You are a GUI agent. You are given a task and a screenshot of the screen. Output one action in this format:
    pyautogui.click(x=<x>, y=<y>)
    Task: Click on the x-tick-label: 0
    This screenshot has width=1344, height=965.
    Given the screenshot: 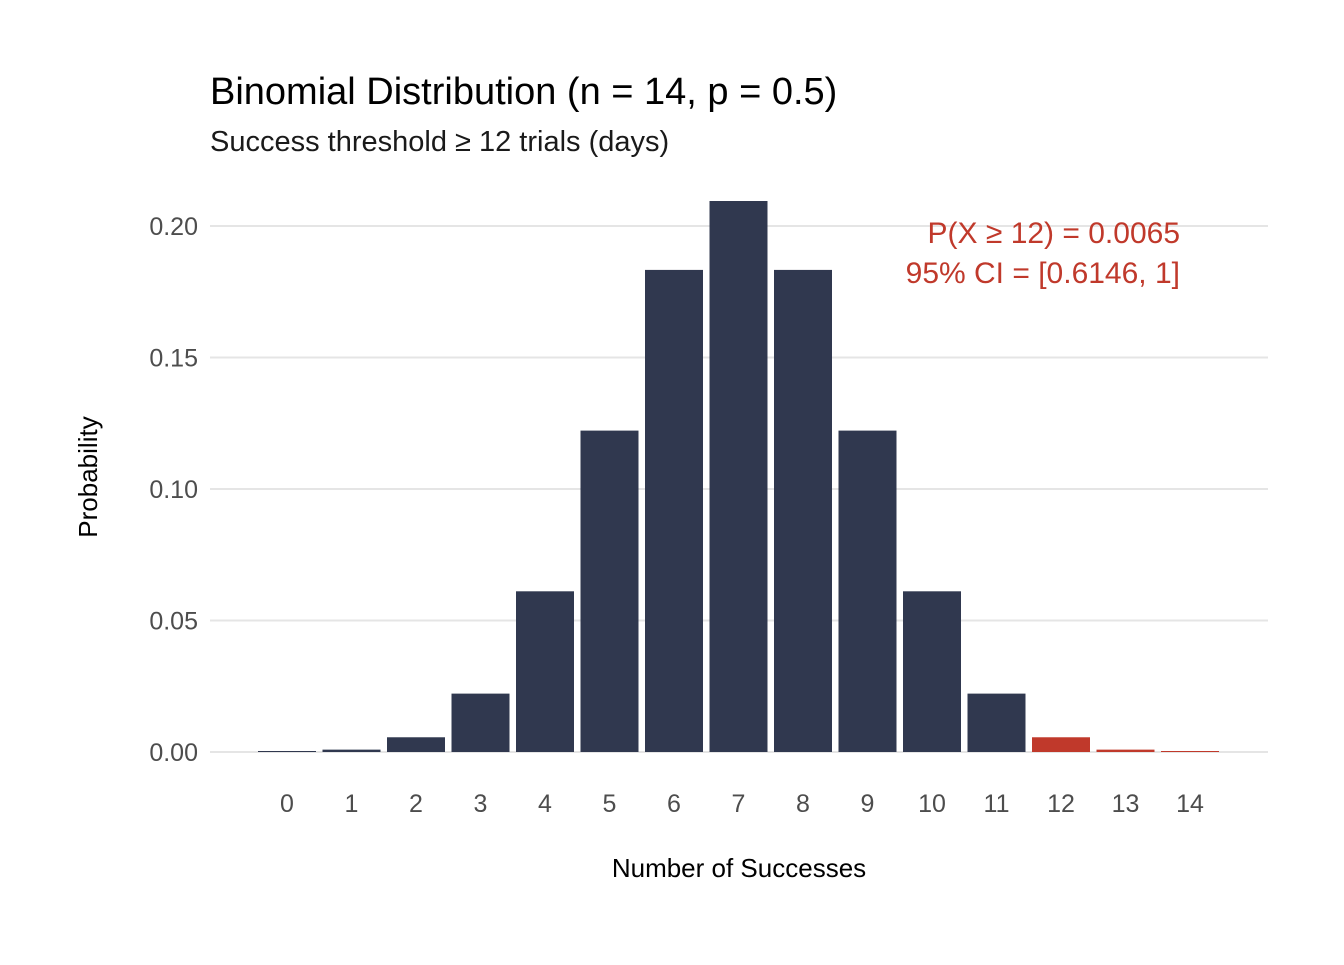 What is the action you would take?
    pyautogui.click(x=287, y=804)
    